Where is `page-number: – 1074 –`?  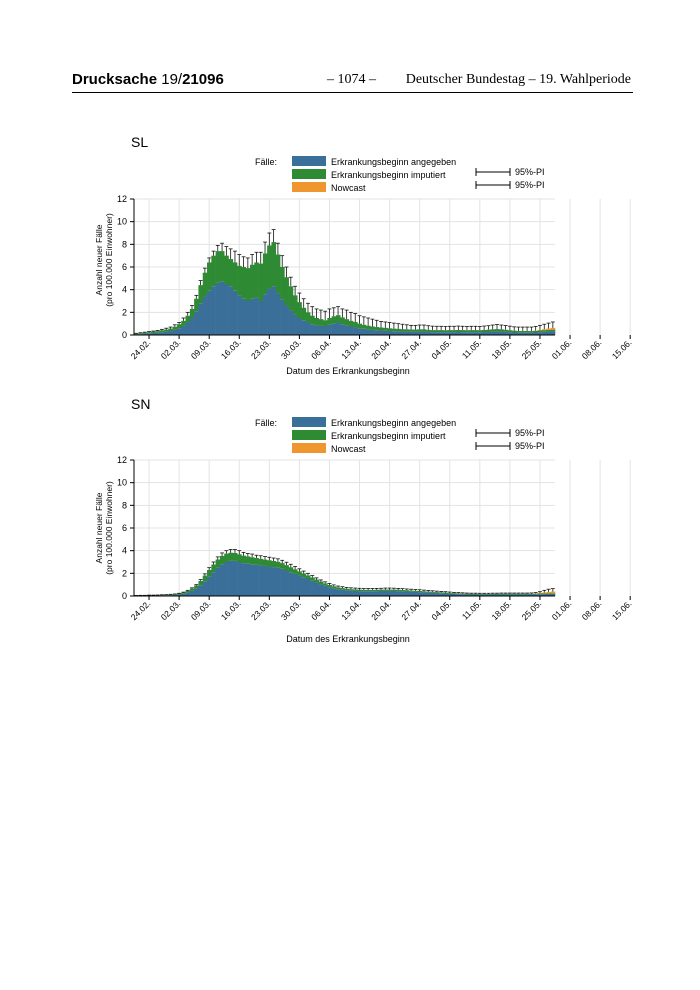 page-number: – 1074 – is located at coordinates (351, 79).